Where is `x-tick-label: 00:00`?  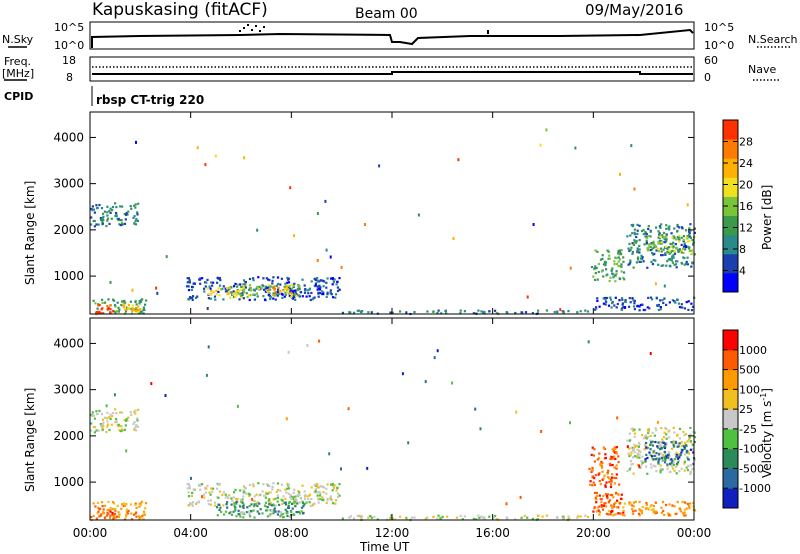 x-tick-label: 00:00 is located at coordinates (694, 533).